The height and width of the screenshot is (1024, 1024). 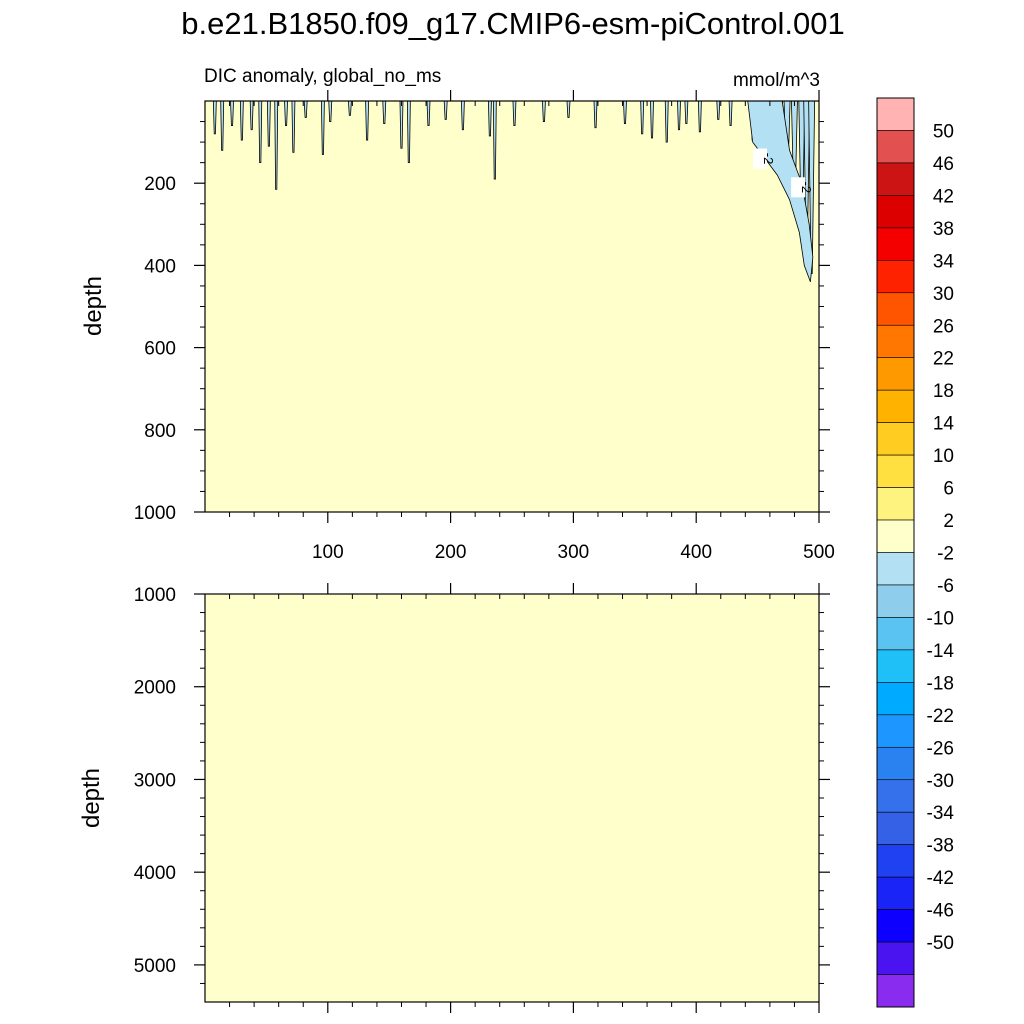 What do you see at coordinates (943, 456) in the screenshot?
I see `colorbar-label: 10` at bounding box center [943, 456].